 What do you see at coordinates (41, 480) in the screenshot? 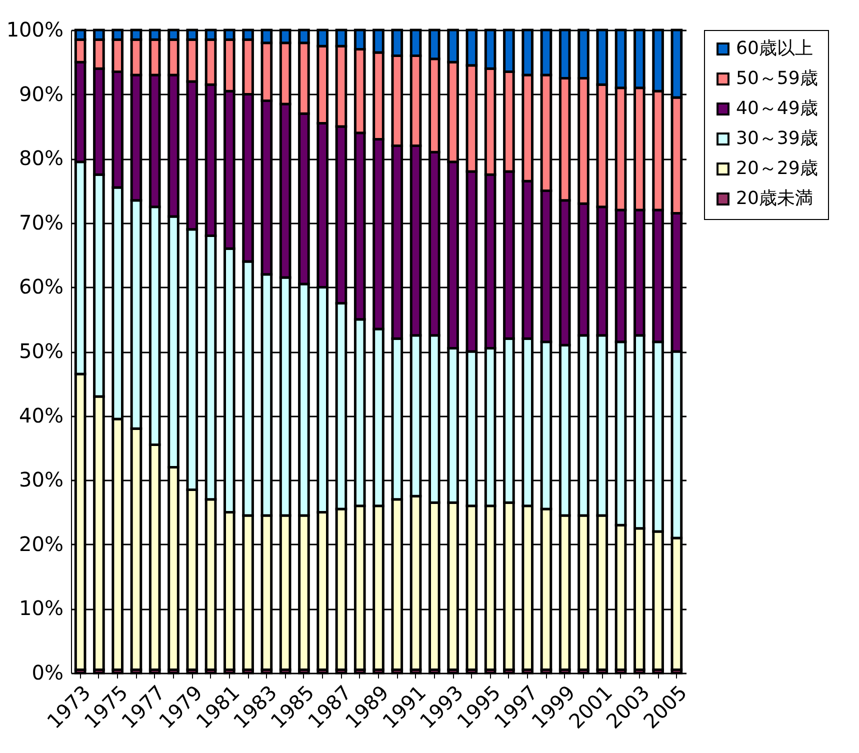
I see `y-tick-label: 30%` at bounding box center [41, 480].